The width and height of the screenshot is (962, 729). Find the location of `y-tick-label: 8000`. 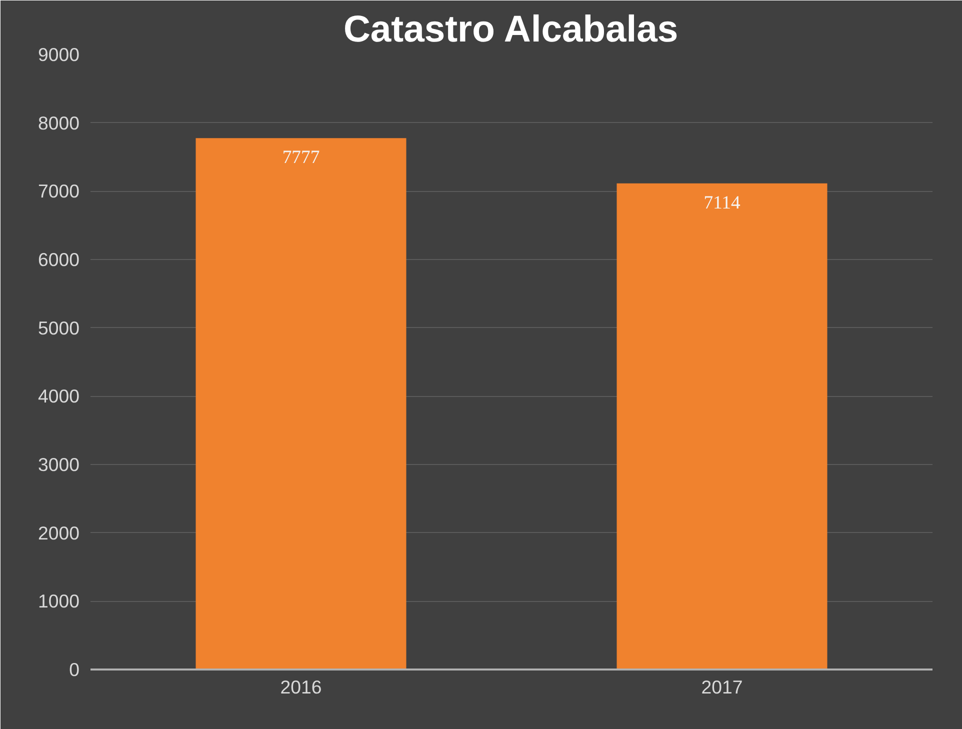

y-tick-label: 8000 is located at coordinates (59, 123).